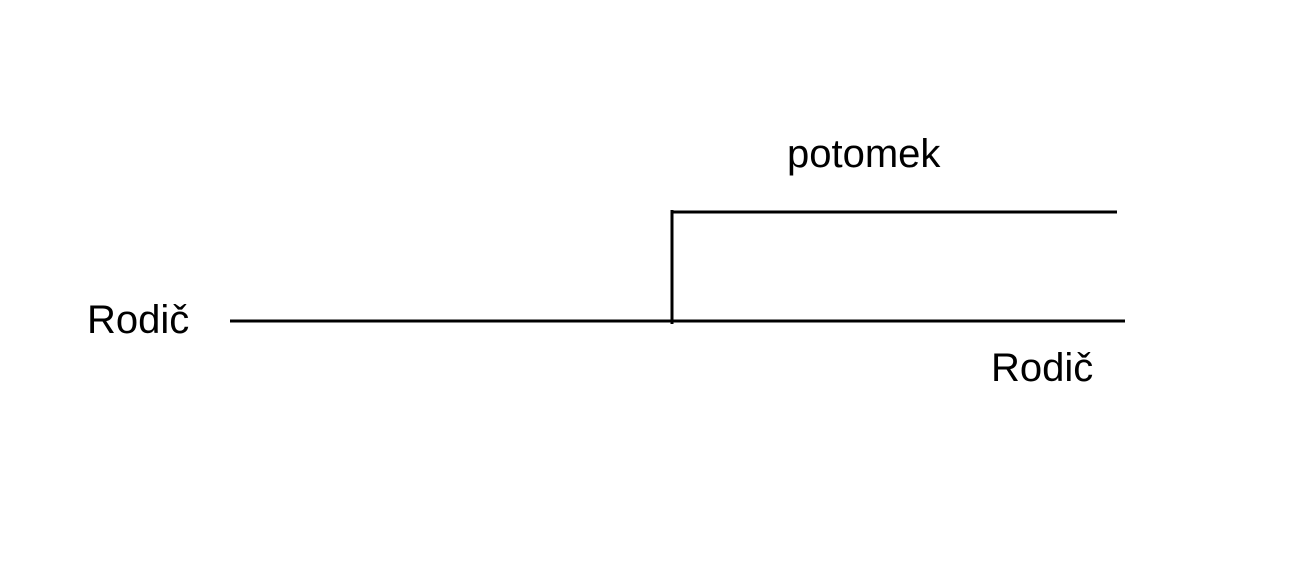 The image size is (1311, 574). I want to click on parent-label-left: Rodič, so click(138, 320).